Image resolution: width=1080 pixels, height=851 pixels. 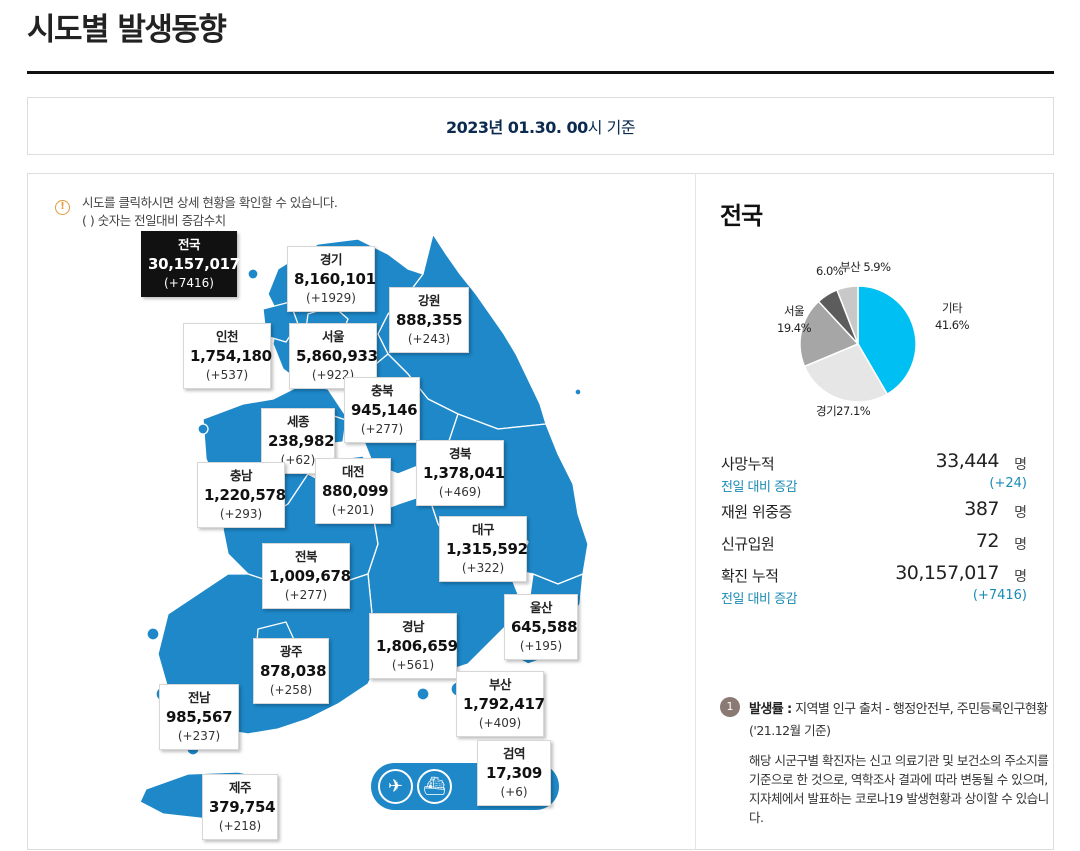 What do you see at coordinates (355, 491) in the screenshot?
I see `region-total: 880,099` at bounding box center [355, 491].